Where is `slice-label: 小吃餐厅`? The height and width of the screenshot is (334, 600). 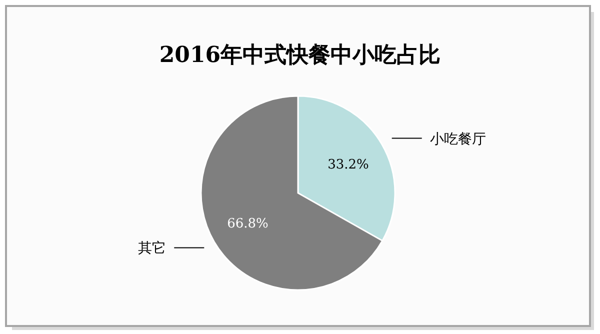
slice-label: 小吃餐厅 is located at coordinates (458, 139).